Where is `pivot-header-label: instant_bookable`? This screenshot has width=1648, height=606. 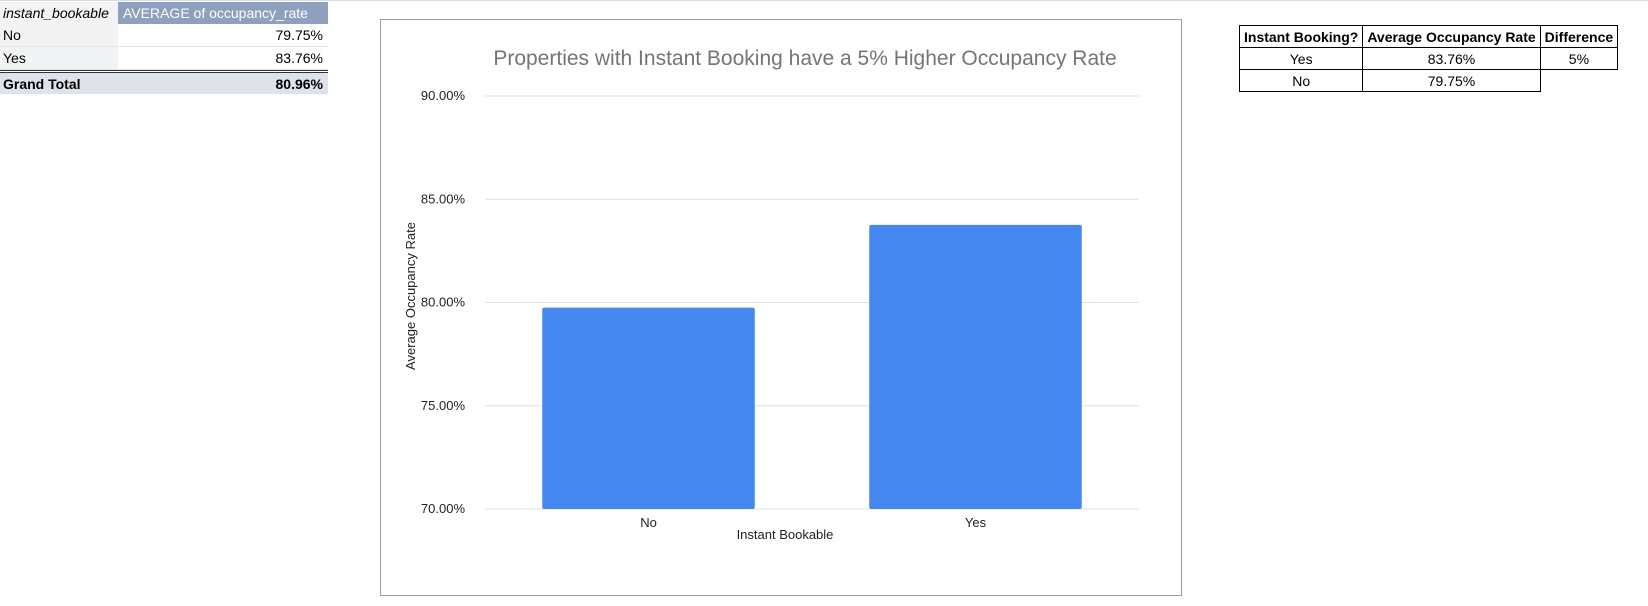 pivot-header-label: instant_bookable is located at coordinates (59, 13).